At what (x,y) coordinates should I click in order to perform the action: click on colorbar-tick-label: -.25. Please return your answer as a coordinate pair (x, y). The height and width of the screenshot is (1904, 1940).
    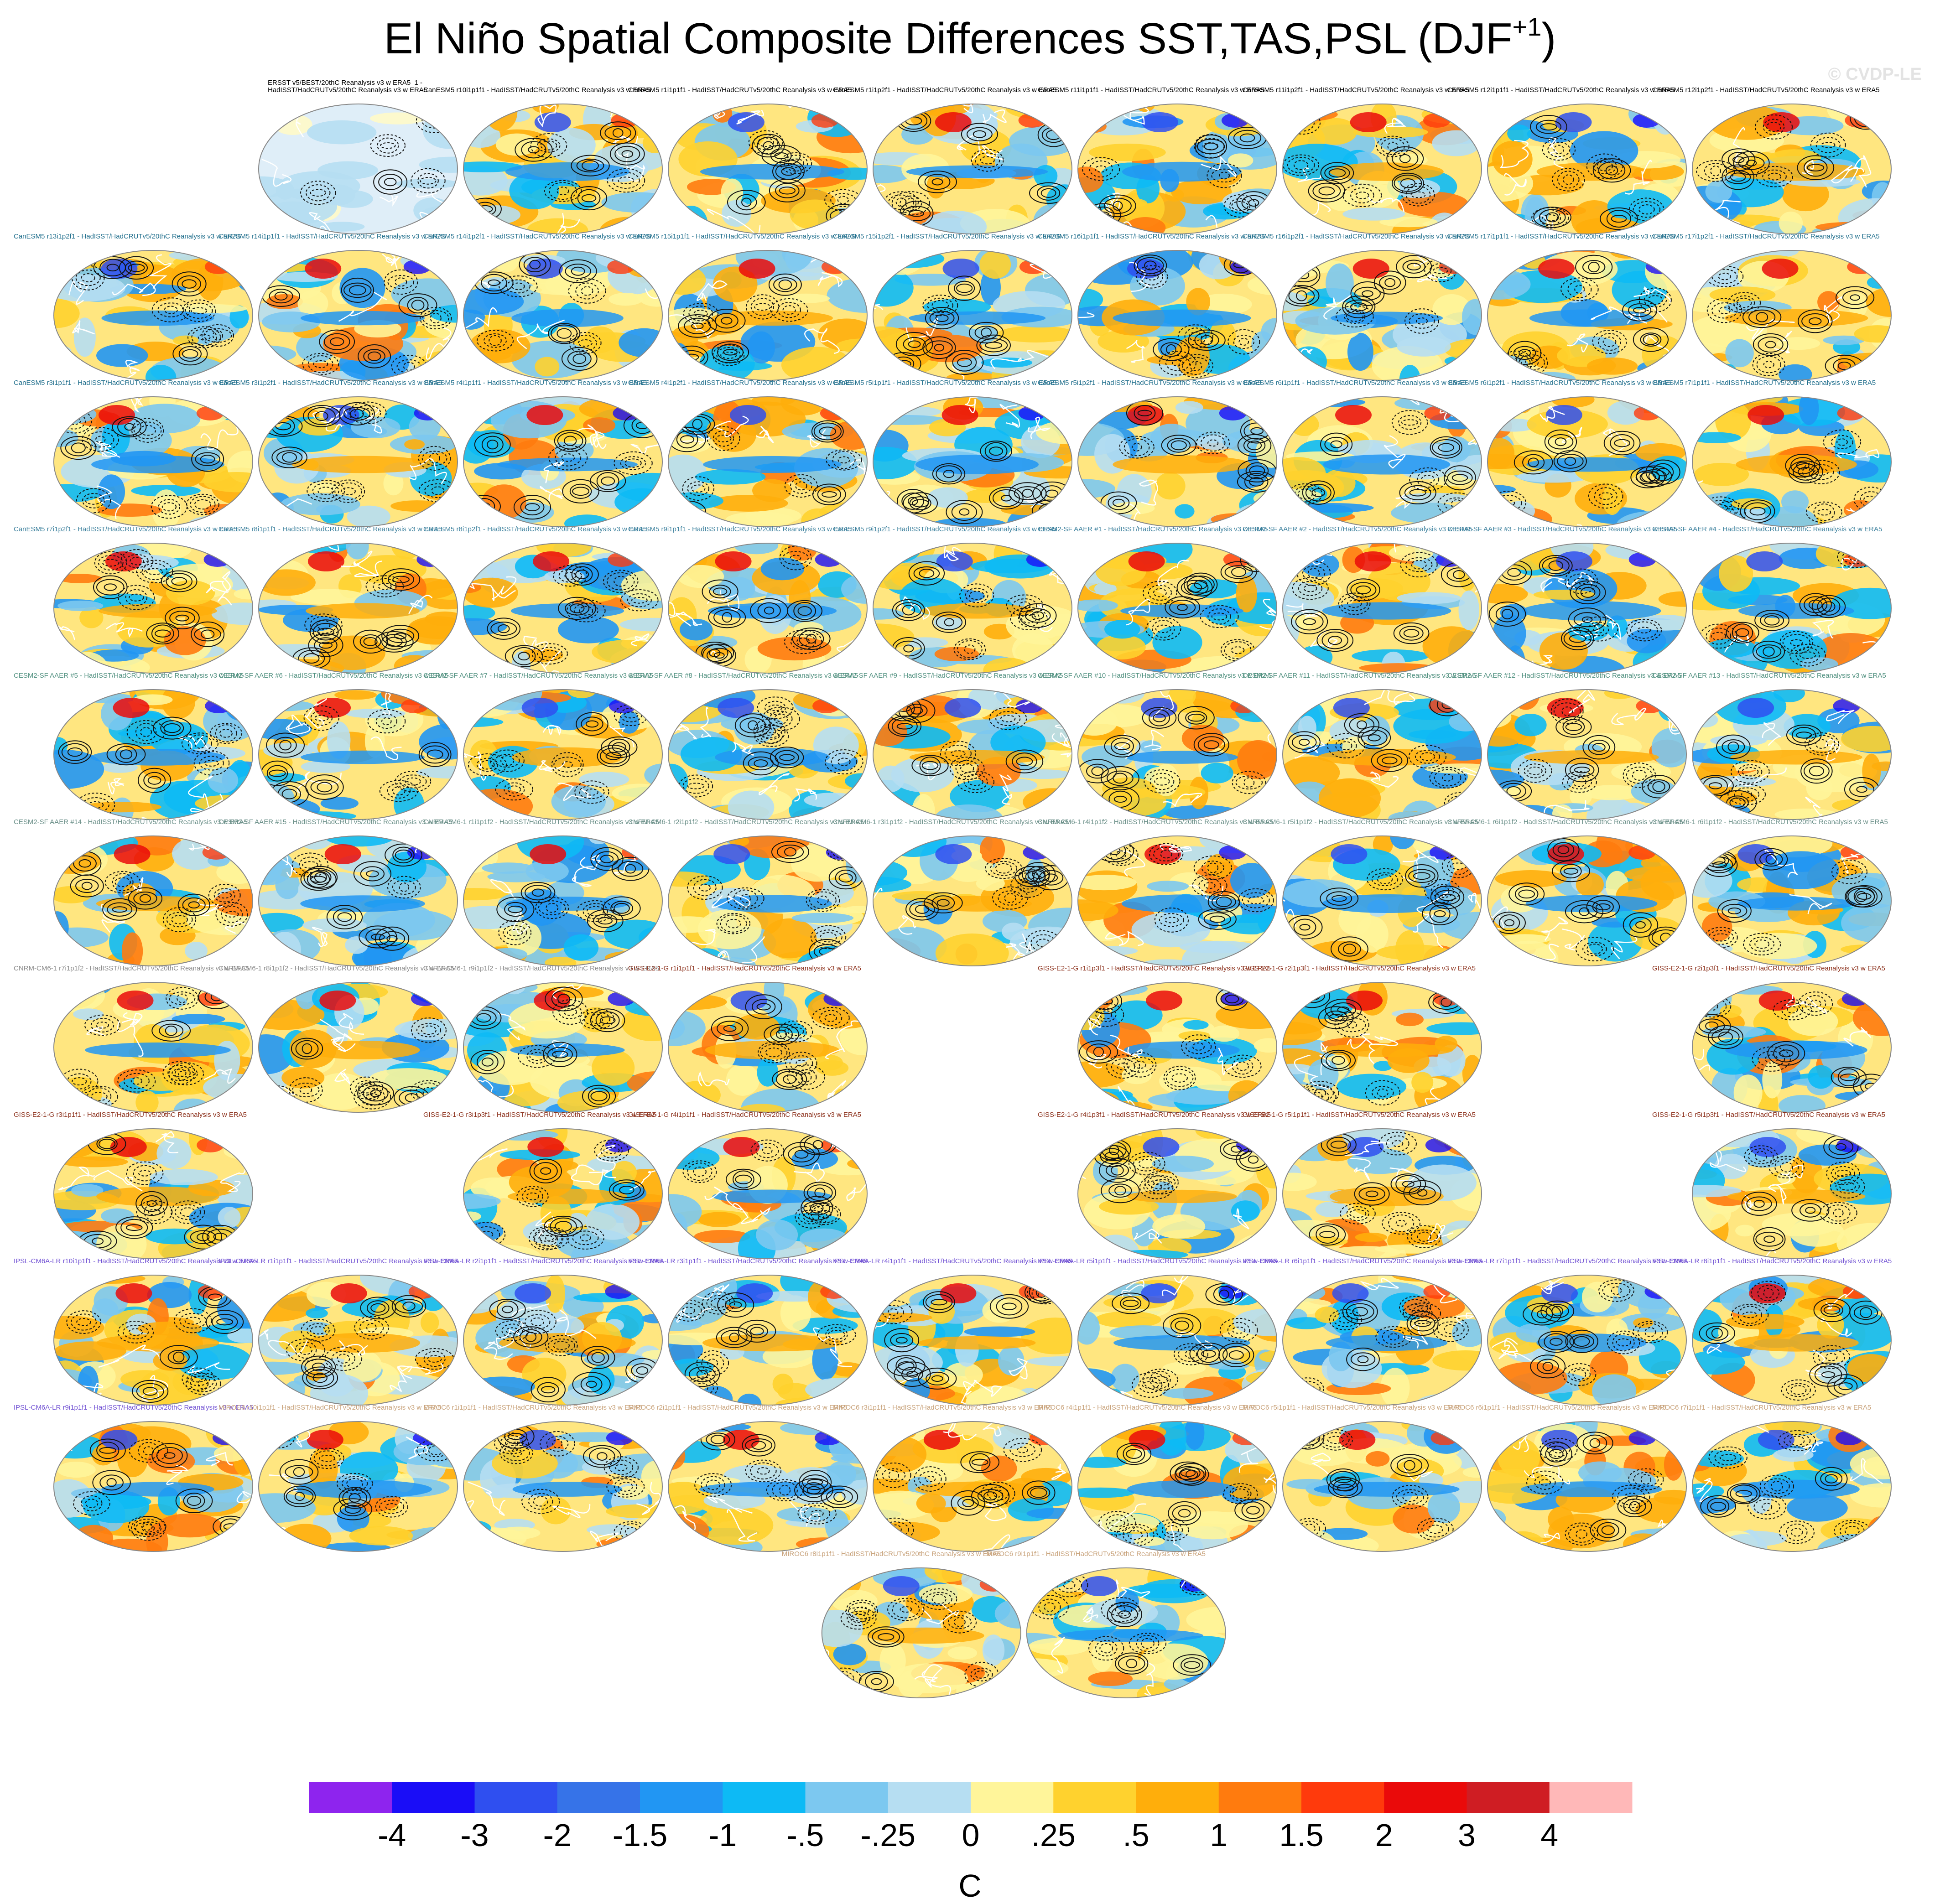
    Looking at the image, I should click on (888, 1835).